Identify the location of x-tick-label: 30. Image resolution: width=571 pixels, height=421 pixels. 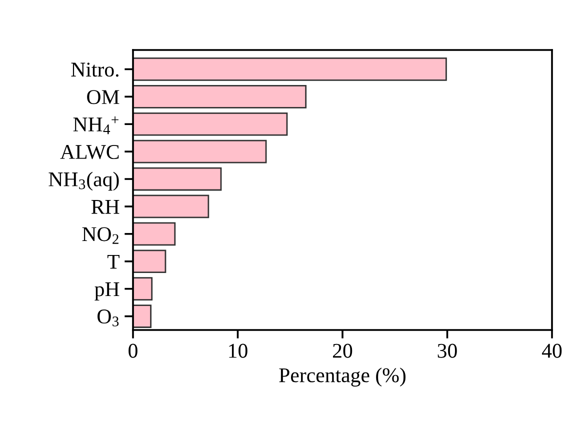
(447, 351).